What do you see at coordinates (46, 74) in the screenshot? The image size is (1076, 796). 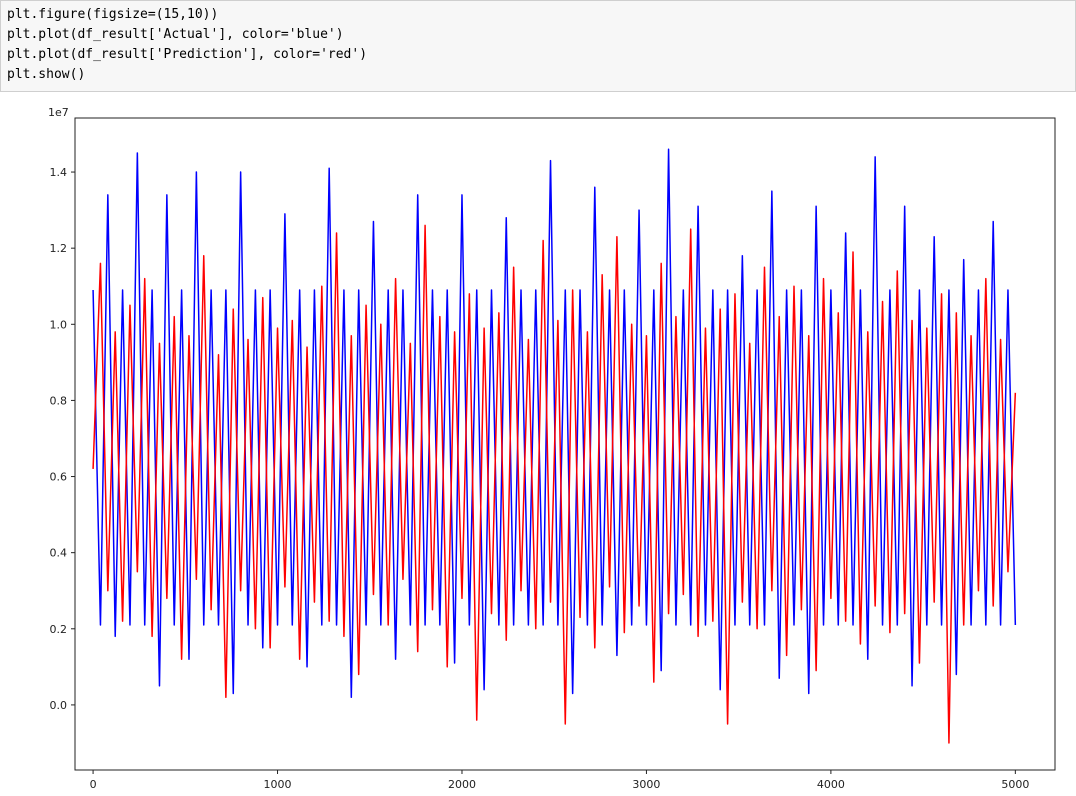 I see `code-line: plt.show()` at bounding box center [46, 74].